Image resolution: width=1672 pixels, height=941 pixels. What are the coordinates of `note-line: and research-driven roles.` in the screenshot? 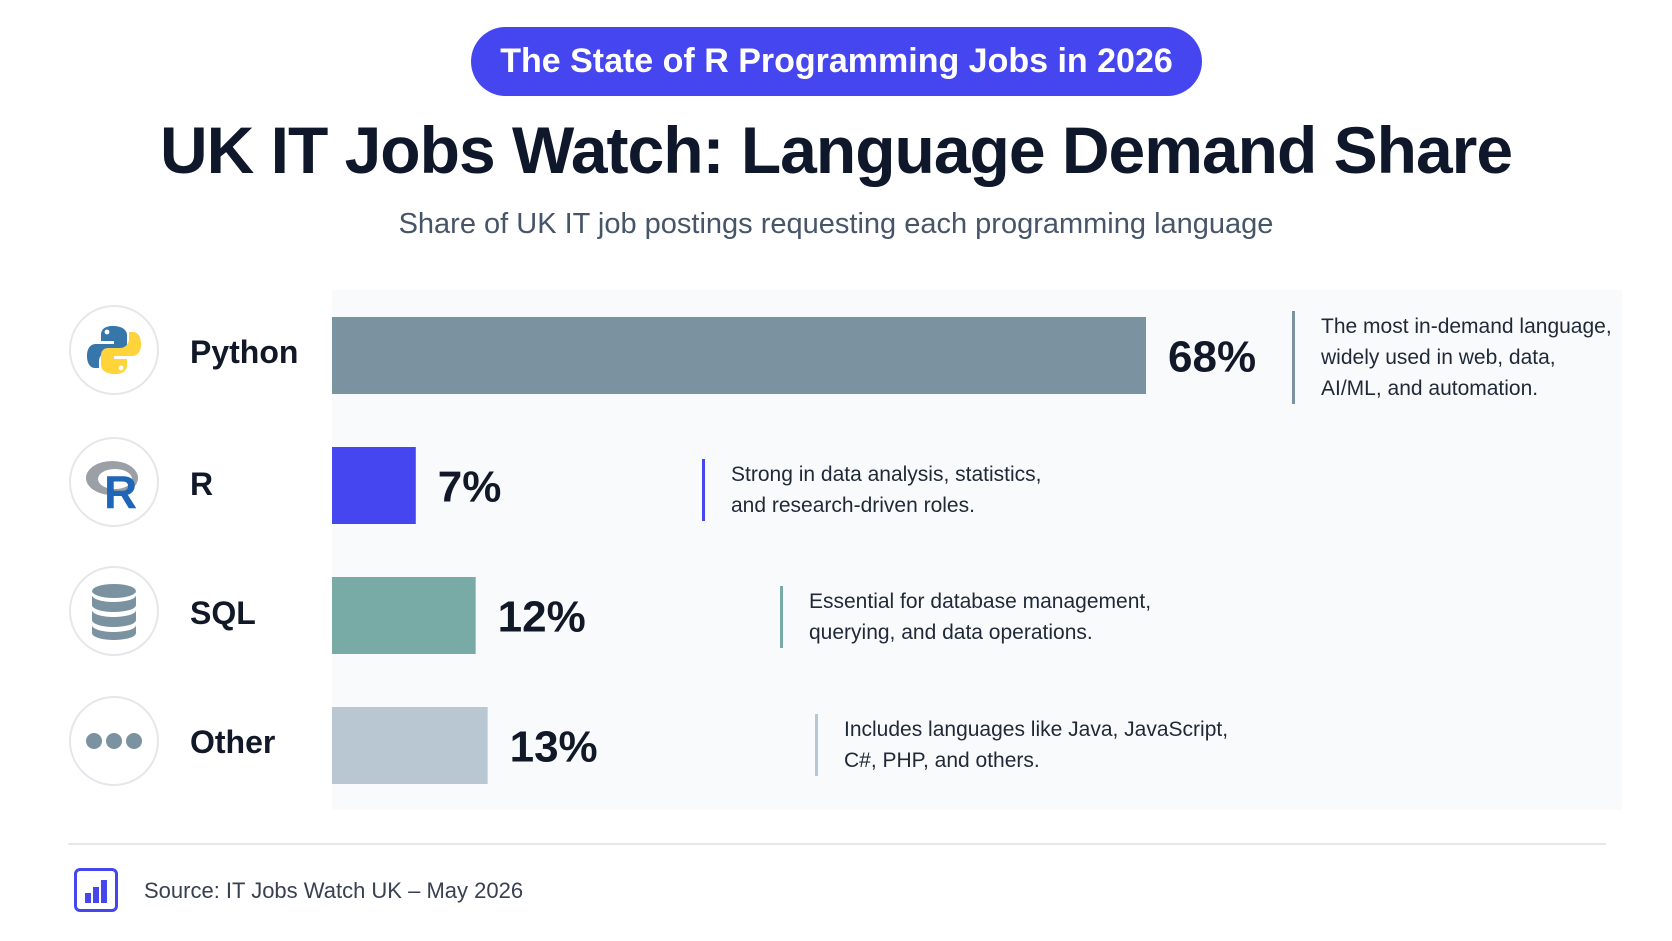 It's located at (853, 505).